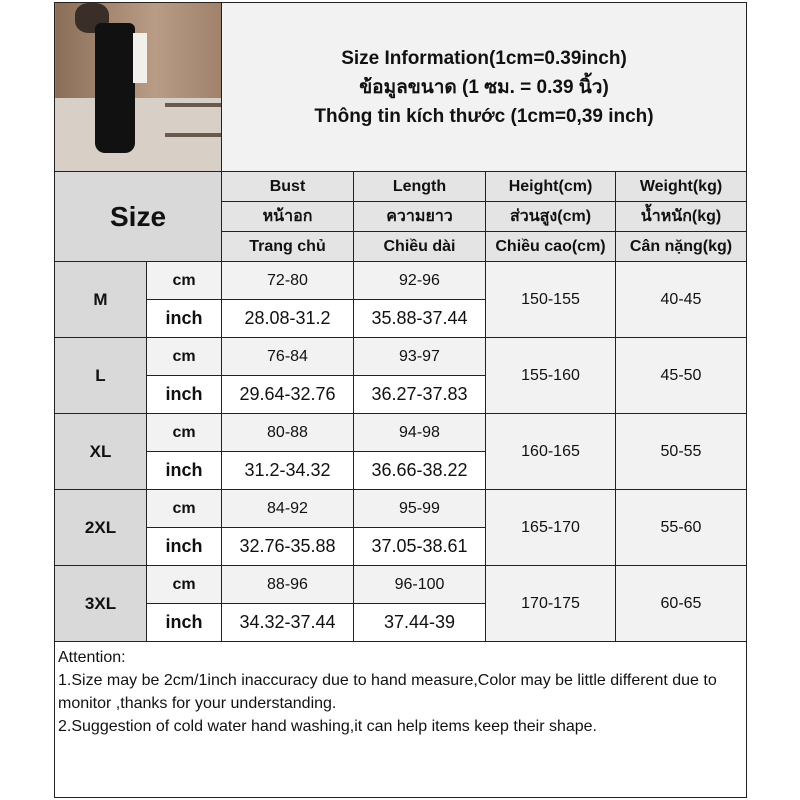  I want to click on size-row-cm: 2XL cm 84-92 95-99 165-170 55-60, so click(400, 527).